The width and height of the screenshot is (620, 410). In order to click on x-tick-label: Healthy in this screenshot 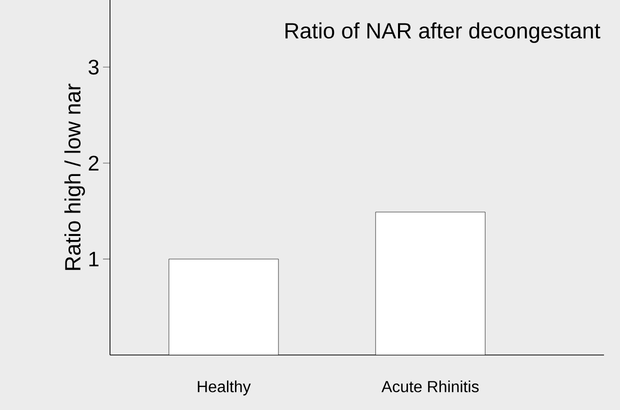, I will do `click(224, 388)`.